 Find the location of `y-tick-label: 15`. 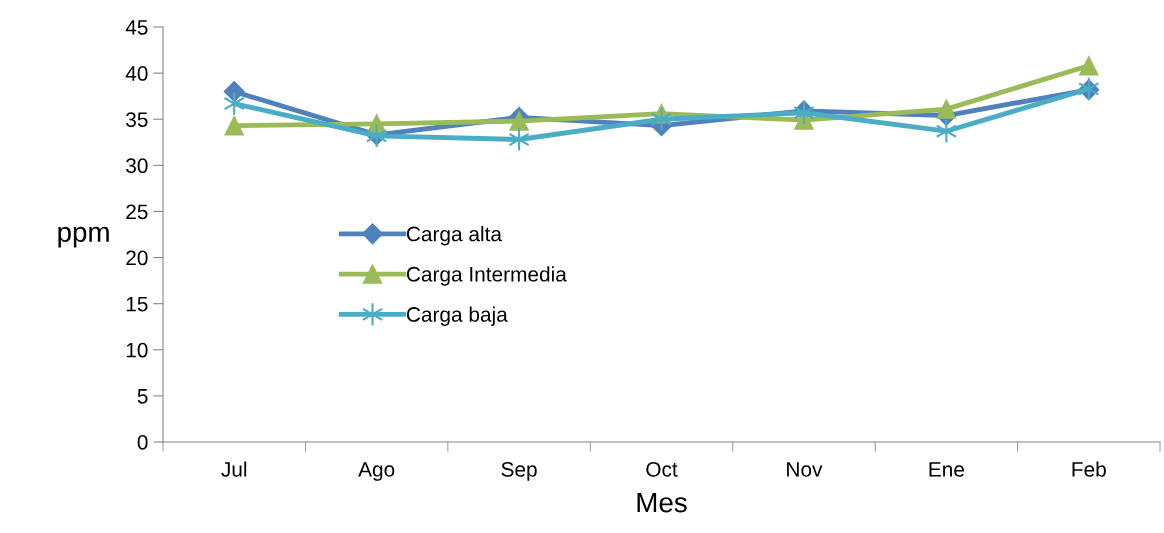

y-tick-label: 15 is located at coordinates (137, 304).